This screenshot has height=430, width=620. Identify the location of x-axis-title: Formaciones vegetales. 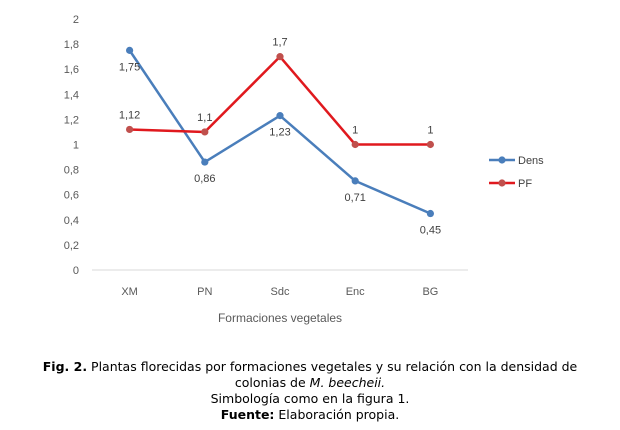
(280, 318).